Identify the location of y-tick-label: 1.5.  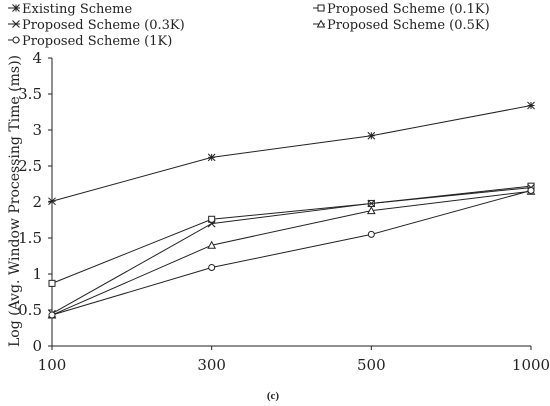
(30, 238).